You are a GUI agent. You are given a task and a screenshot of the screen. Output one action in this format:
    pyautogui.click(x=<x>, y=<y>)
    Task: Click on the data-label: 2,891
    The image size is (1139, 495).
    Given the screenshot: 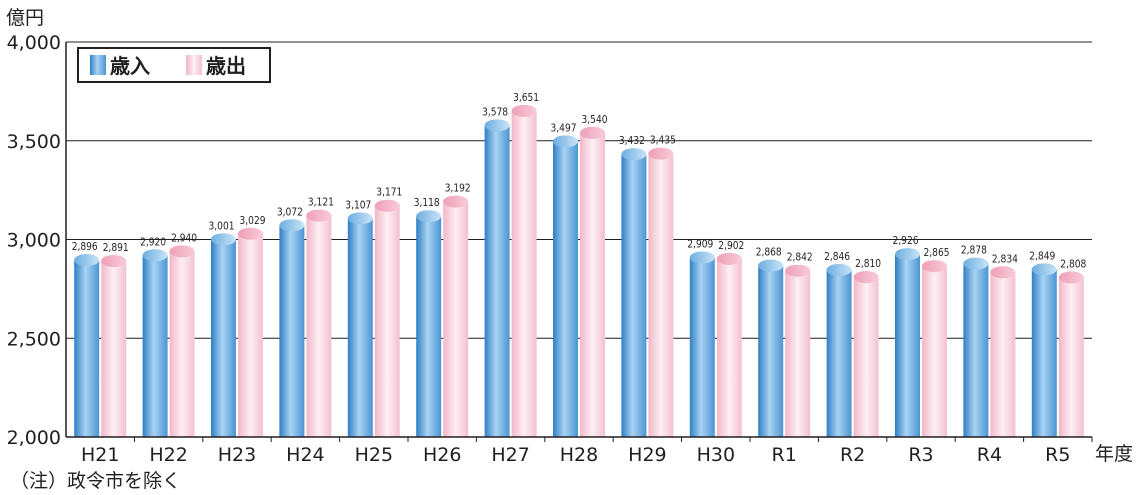 What is the action you would take?
    pyautogui.click(x=116, y=247)
    